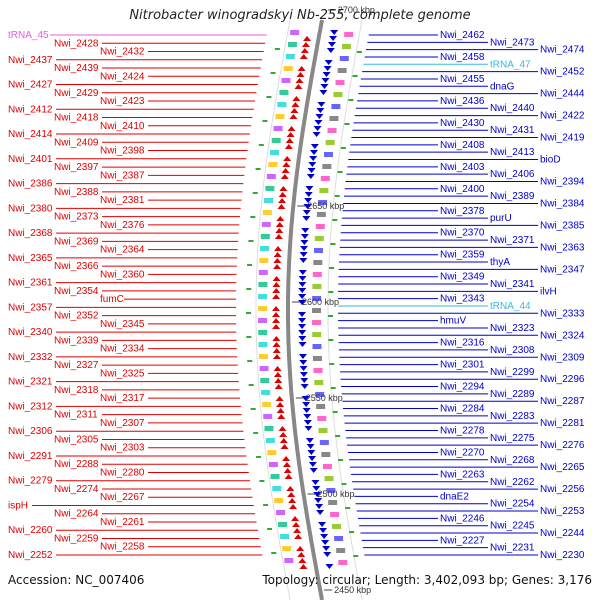  Describe the element at coordinates (76, 68) in the screenshot. I see `left-gene-label: Nwi_2439` at that location.